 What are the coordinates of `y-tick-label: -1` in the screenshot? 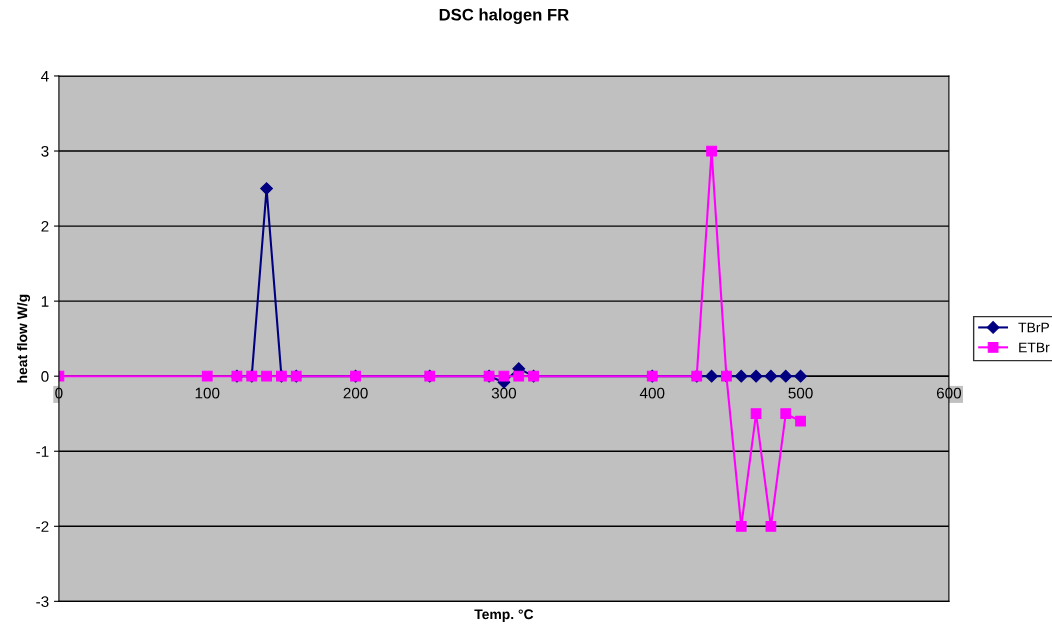 It's located at (42, 451).